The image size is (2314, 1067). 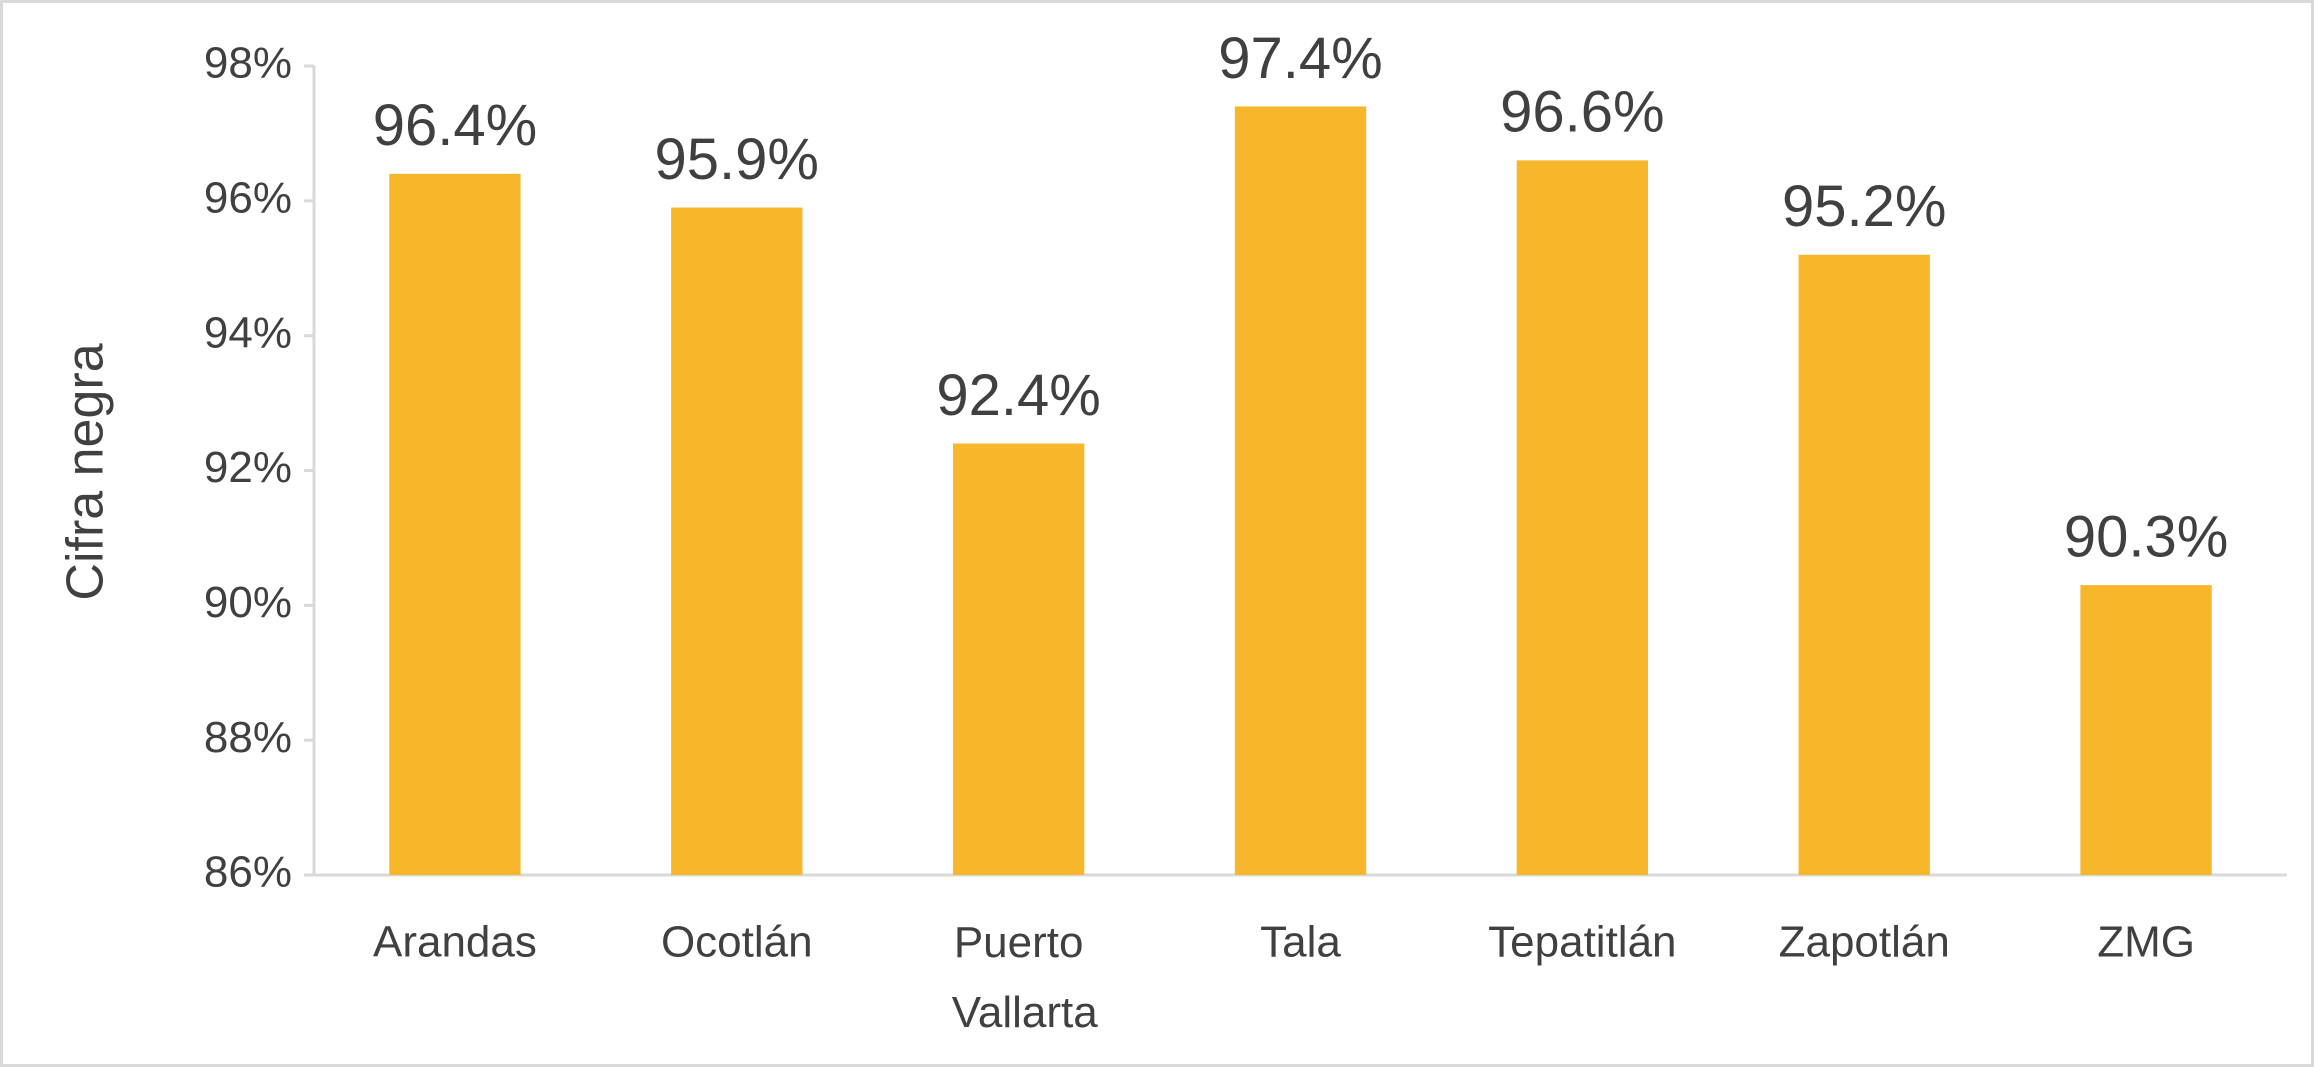 I want to click on x-tick-label: Puerto Vallarta, so click(x=1019, y=977).